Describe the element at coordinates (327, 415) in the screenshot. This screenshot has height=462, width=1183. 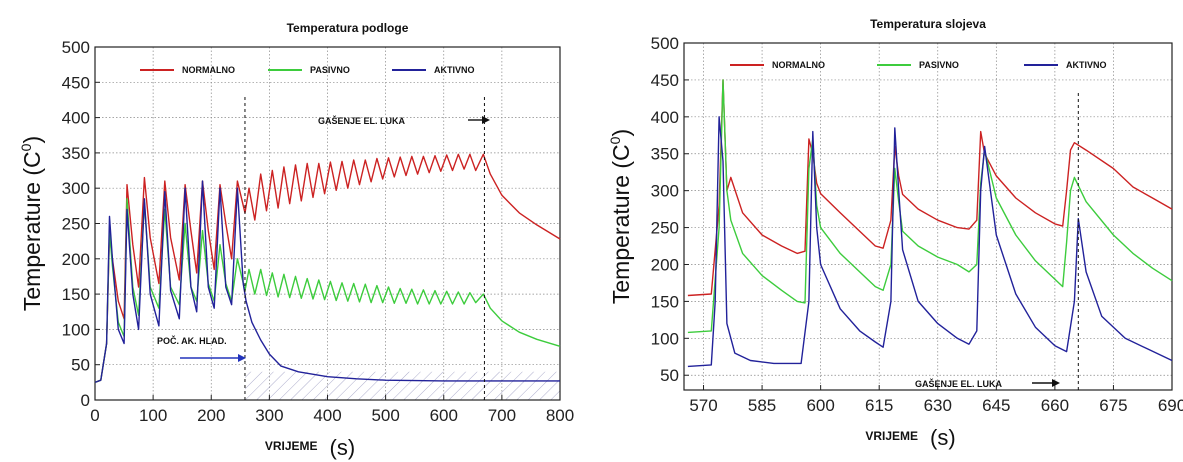
I see `x-tick-label: 400` at that location.